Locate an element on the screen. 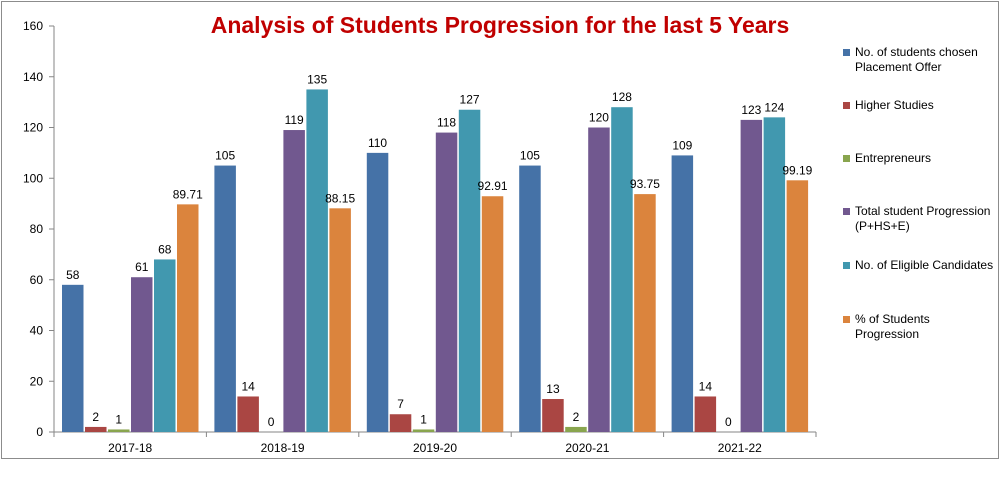  data-label: 88.15 is located at coordinates (340, 198).